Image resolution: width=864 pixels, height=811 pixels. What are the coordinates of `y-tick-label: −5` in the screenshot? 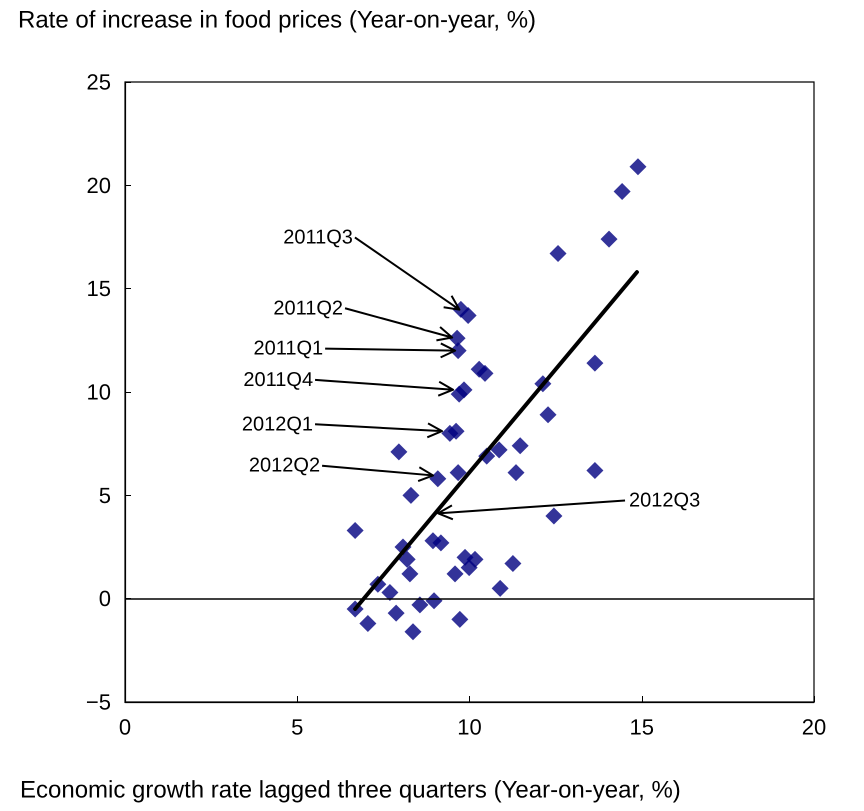 It's located at (98, 702).